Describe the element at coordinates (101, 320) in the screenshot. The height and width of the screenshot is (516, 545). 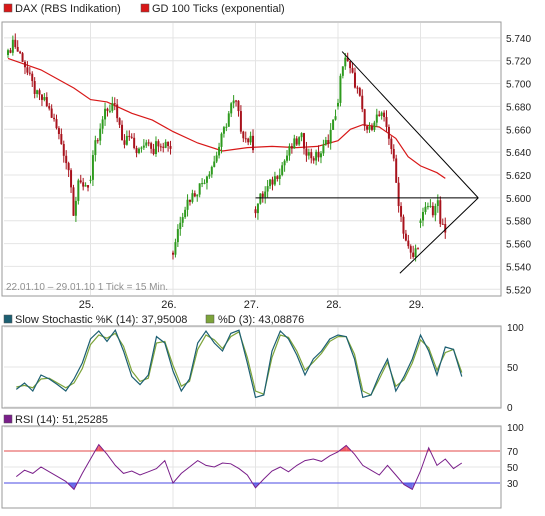
I see `legend-label-stoch-k: Slow Stochastic %K (14): 37,95008` at that location.